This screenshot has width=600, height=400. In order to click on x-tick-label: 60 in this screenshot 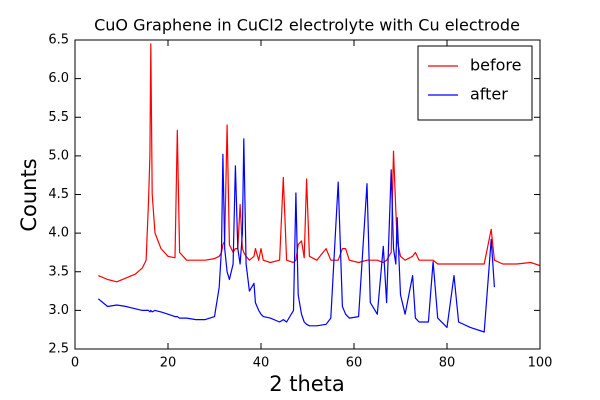, I will do `click(354, 363)`.